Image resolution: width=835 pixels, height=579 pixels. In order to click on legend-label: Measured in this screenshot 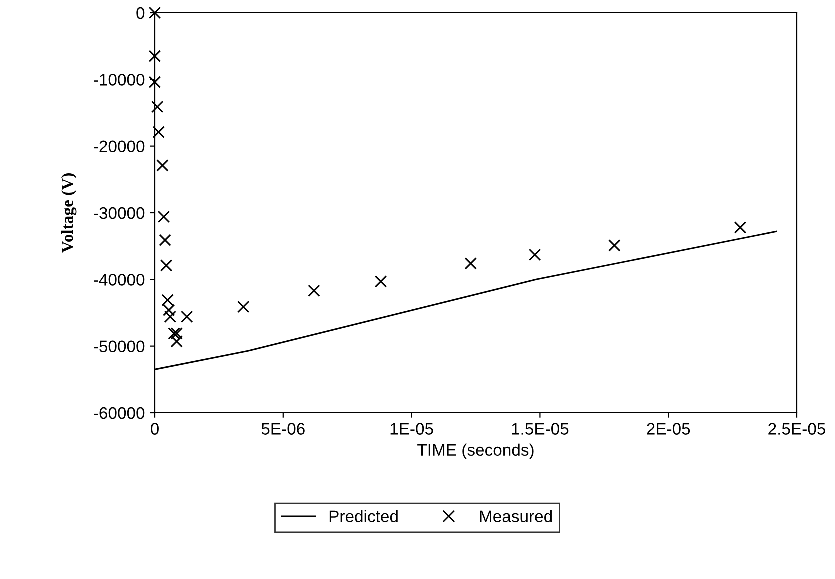, I will do `click(516, 516)`.